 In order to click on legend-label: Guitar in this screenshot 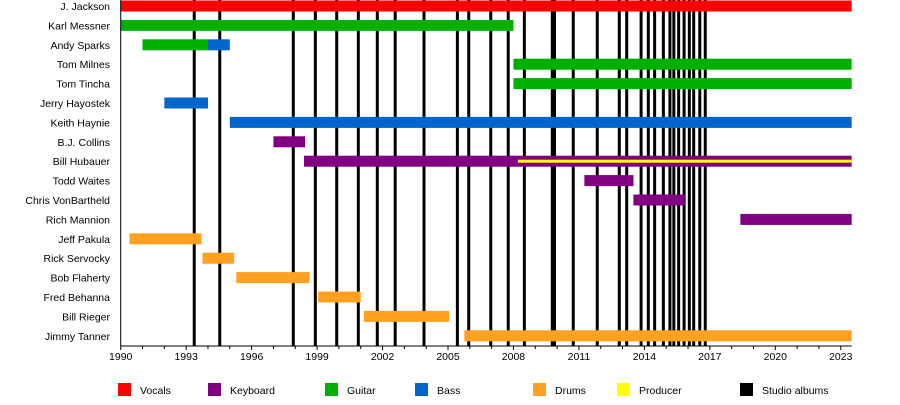, I will do `click(361, 391)`.